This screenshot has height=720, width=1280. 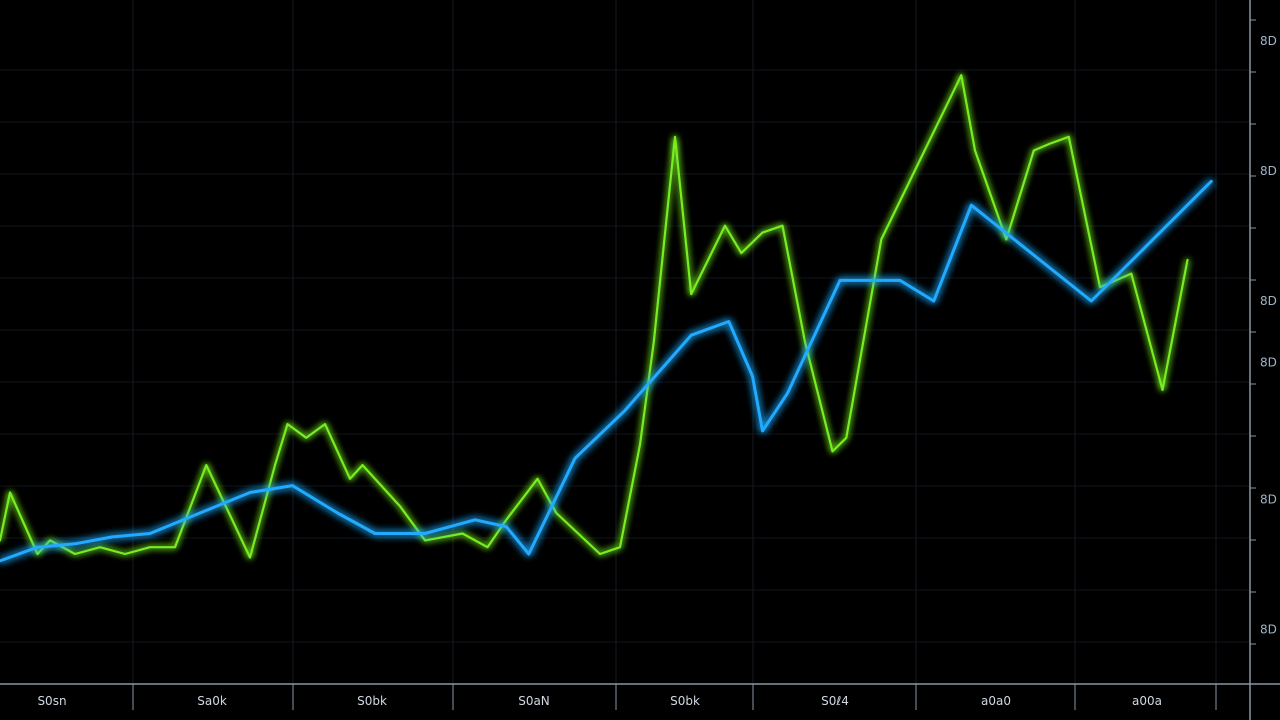 I want to click on x-tick-label: S0sn, so click(x=51, y=701).